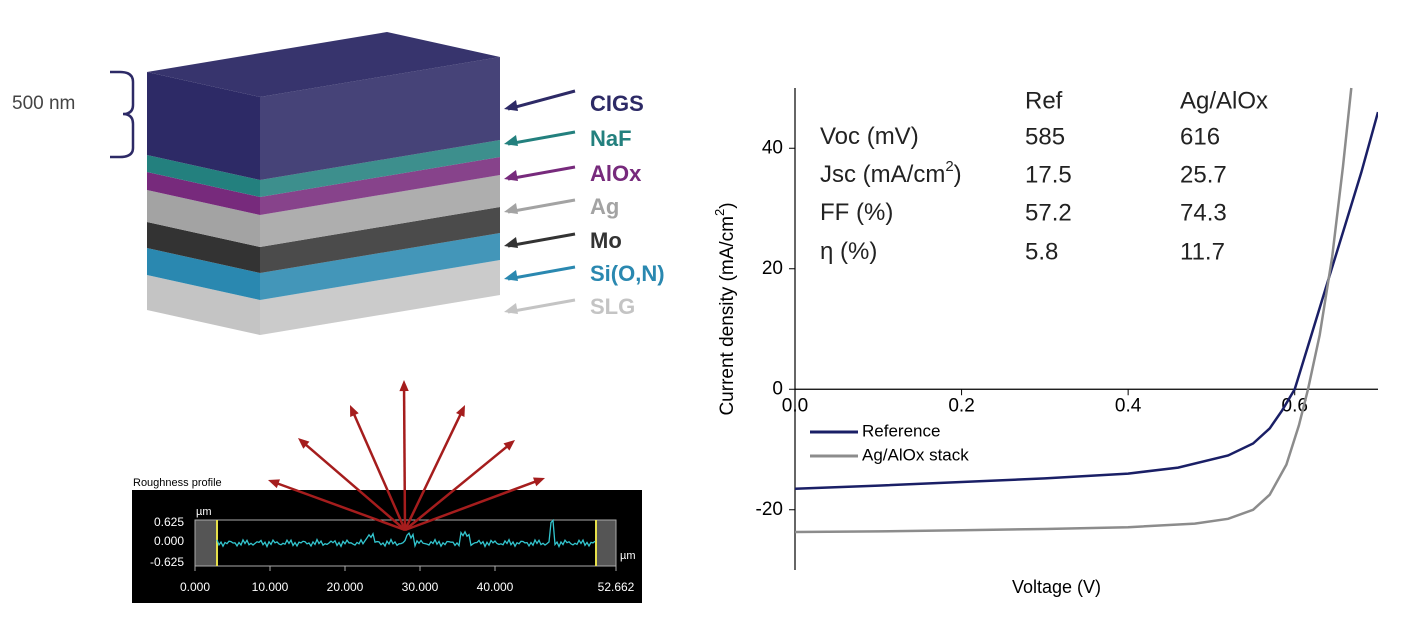  Describe the element at coordinates (769, 509) in the screenshot. I see `y-tick-label: -20` at that location.